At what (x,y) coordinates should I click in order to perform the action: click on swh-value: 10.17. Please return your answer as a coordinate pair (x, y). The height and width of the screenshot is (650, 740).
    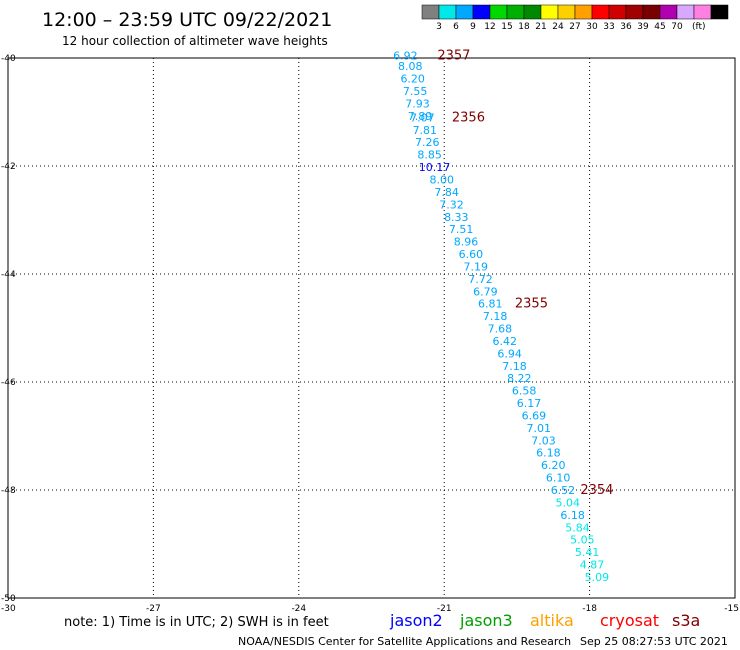
    Looking at the image, I should click on (435, 167).